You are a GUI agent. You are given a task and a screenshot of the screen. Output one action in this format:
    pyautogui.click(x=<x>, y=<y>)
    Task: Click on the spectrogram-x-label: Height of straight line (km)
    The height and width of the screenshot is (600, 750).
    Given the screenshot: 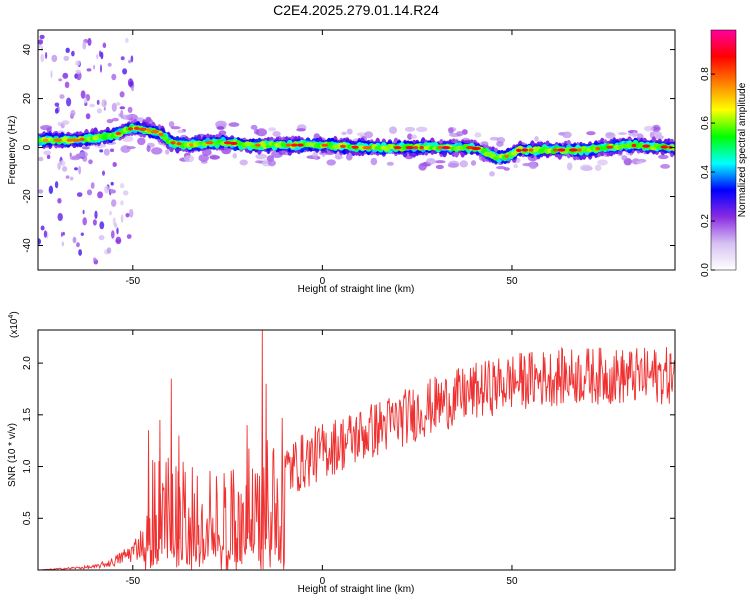 What is the action you would take?
    pyautogui.click(x=356, y=289)
    